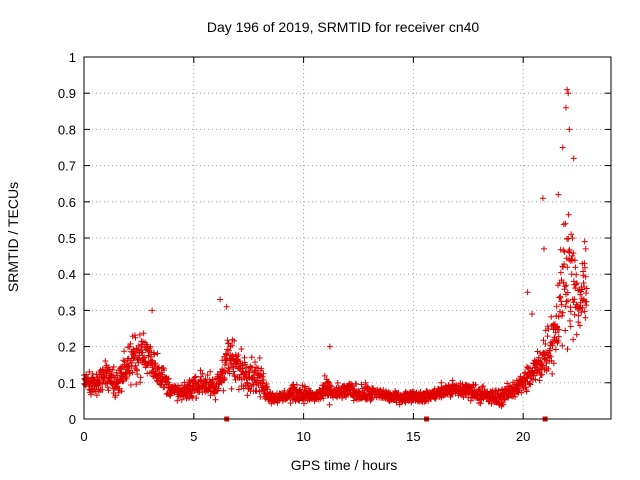 Image resolution: width=640 pixels, height=480 pixels. I want to click on y-tick-label: 0.6, so click(67, 202).